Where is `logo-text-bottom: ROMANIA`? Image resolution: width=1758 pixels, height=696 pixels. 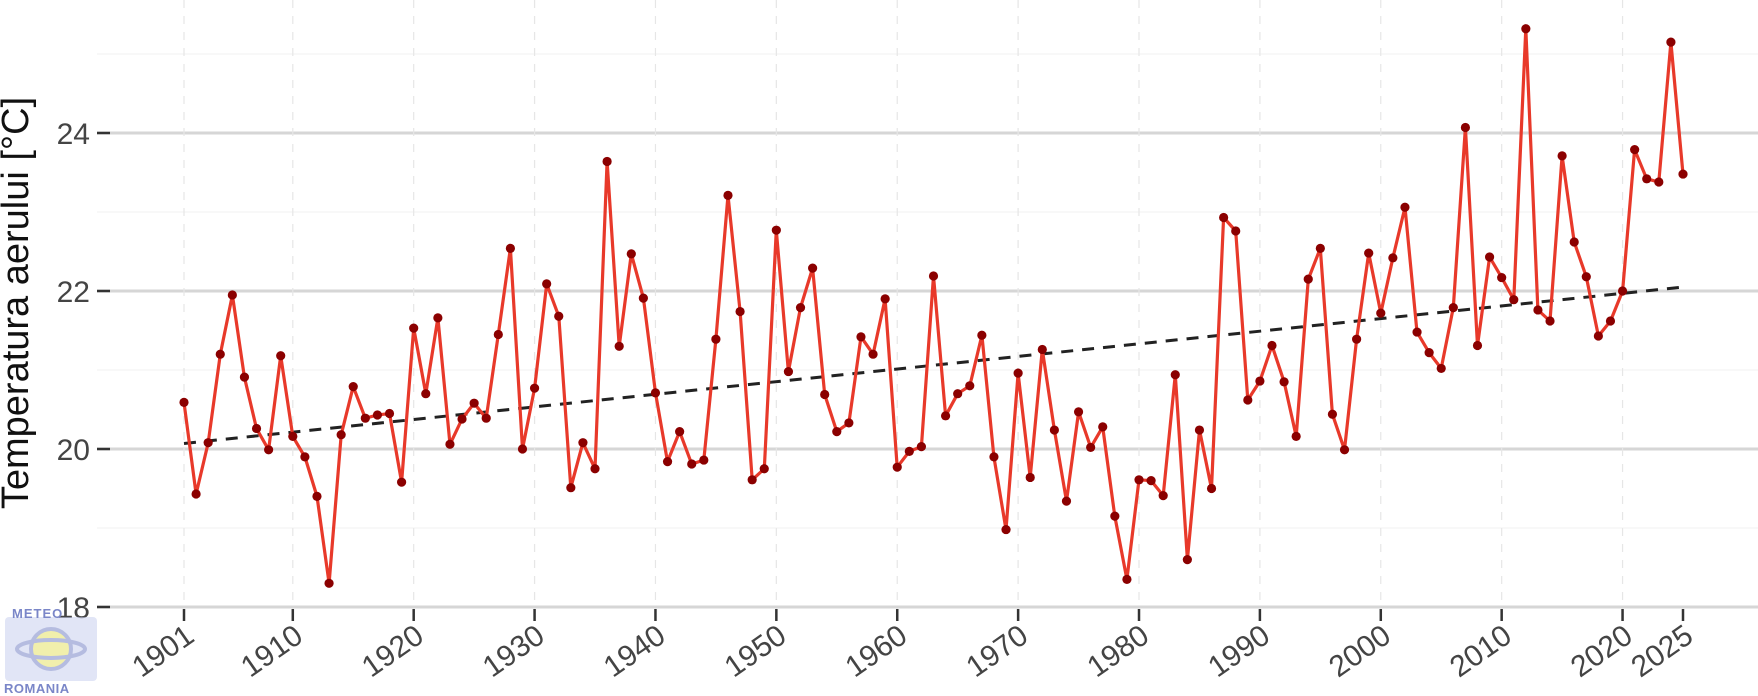
logo-text-bottom: ROMANIA is located at coordinates (37, 688).